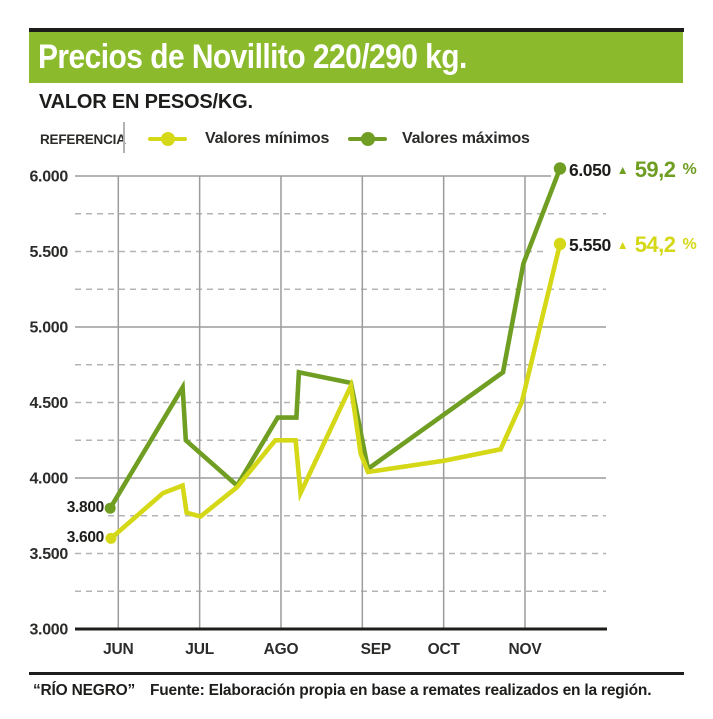 The image size is (713, 719). What do you see at coordinates (84, 690) in the screenshot?
I see `footer-brand: “RÍO NEGRO”` at bounding box center [84, 690].